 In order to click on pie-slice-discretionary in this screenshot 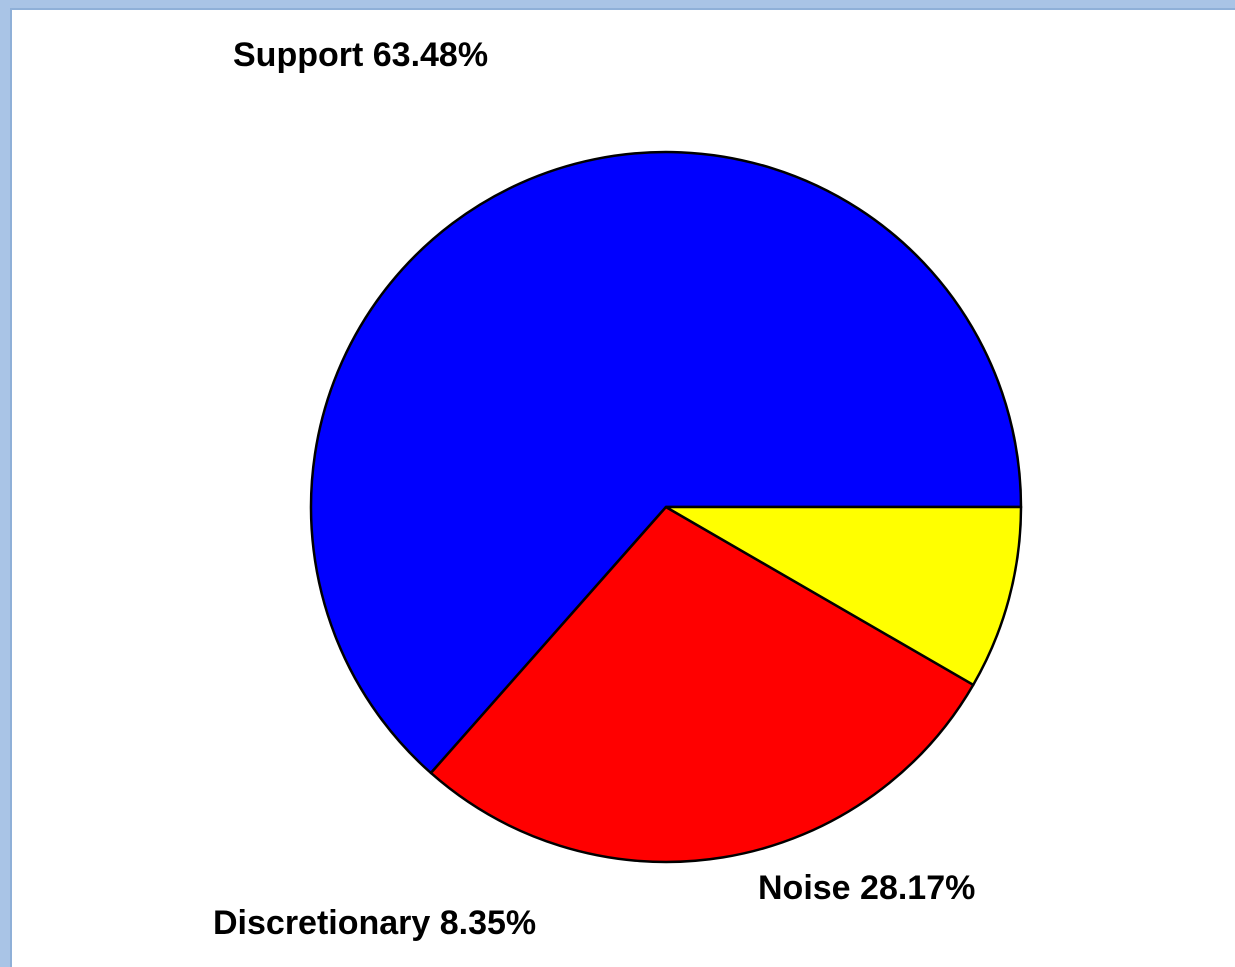, I will do `click(843, 596)`.